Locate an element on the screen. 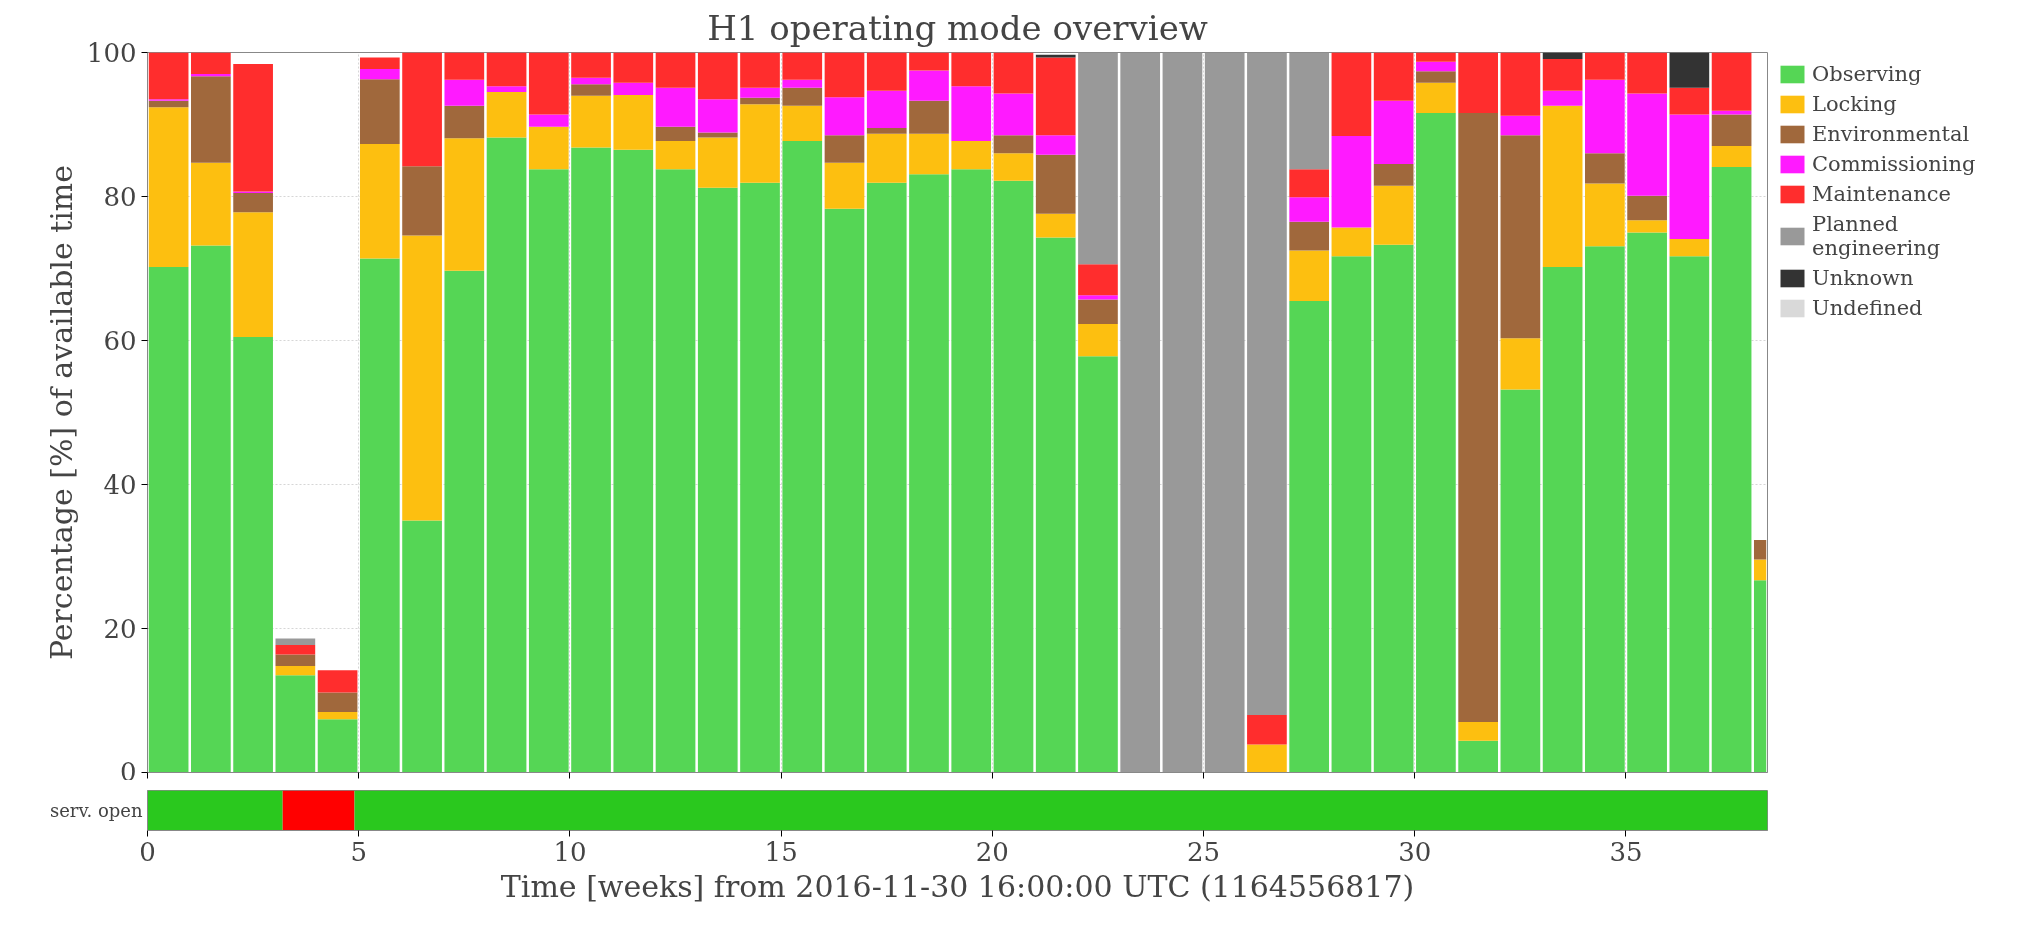 Image resolution: width=2041 pixels, height=947 pixels. y-tick-label: 20 is located at coordinates (120, 629).